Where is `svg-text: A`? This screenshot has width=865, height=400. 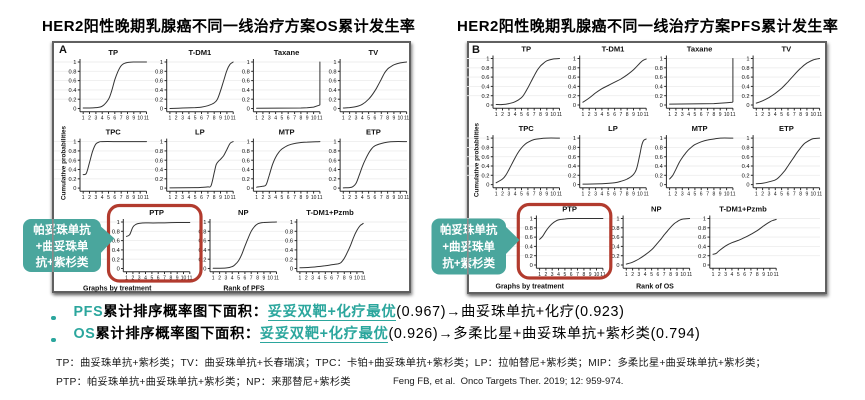
svg-text: A is located at coordinates (63, 50).